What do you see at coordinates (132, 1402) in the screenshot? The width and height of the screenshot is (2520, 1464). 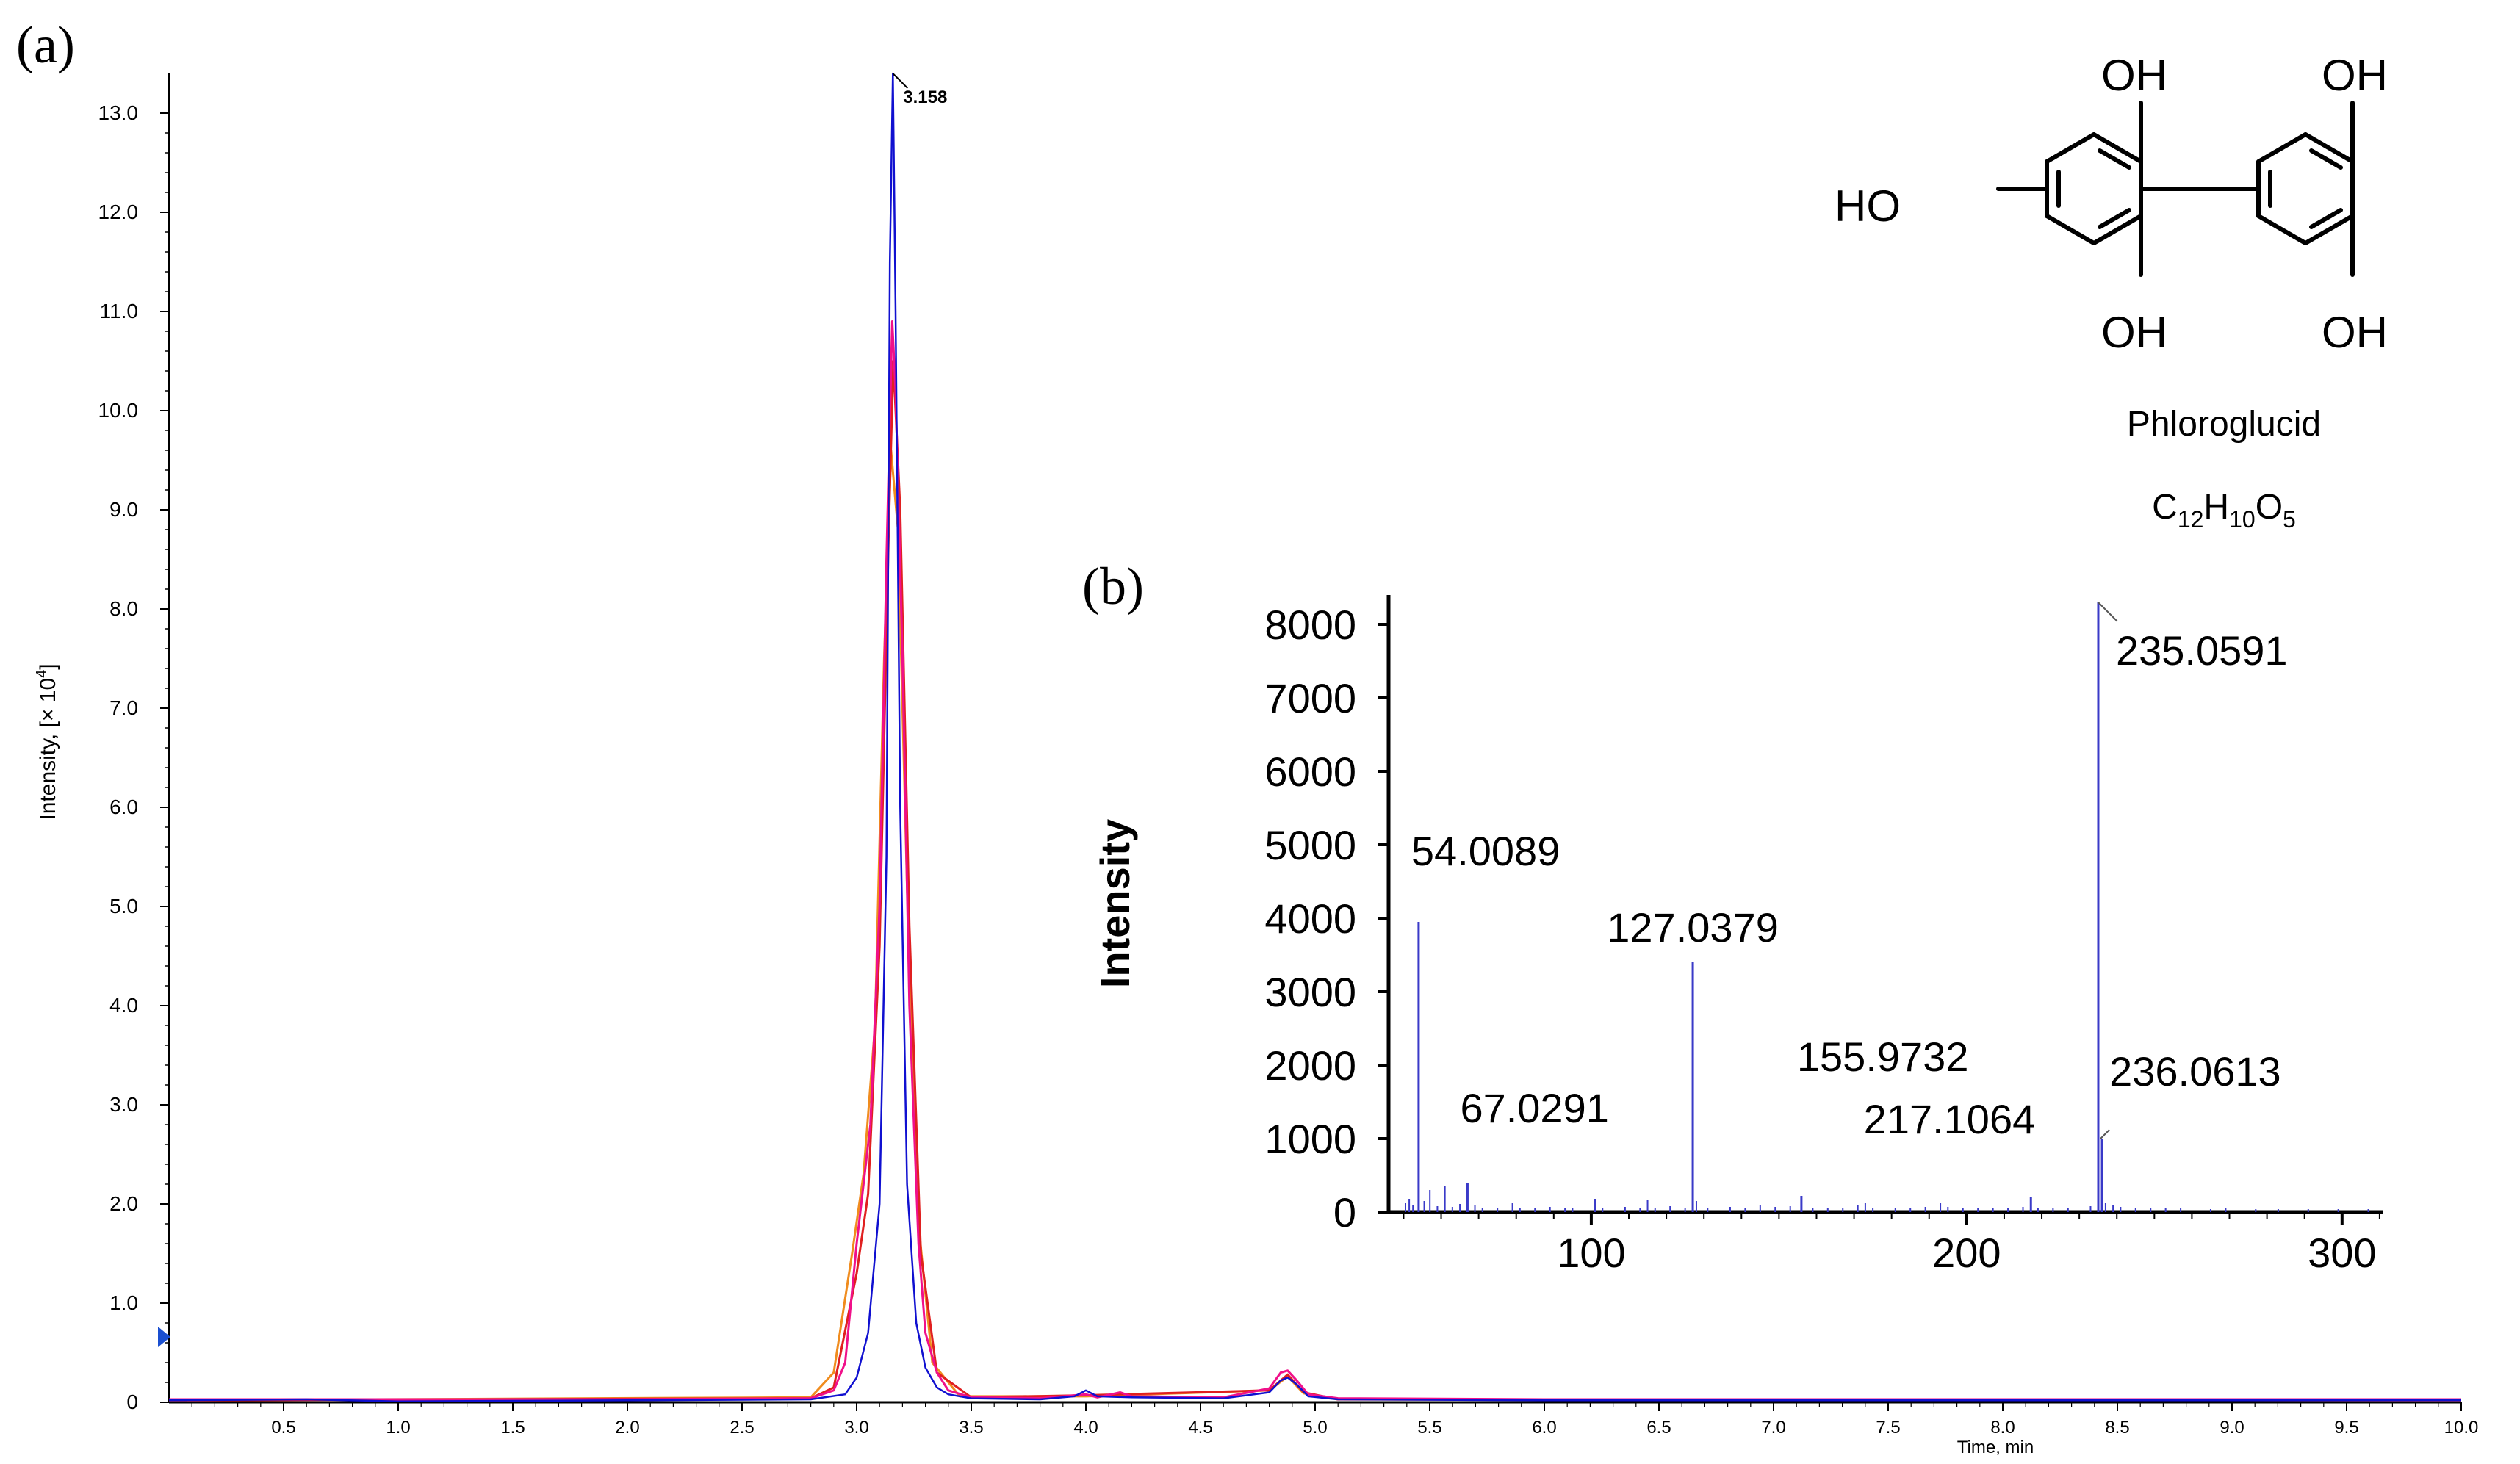 I see `y-tick-label: 0` at bounding box center [132, 1402].